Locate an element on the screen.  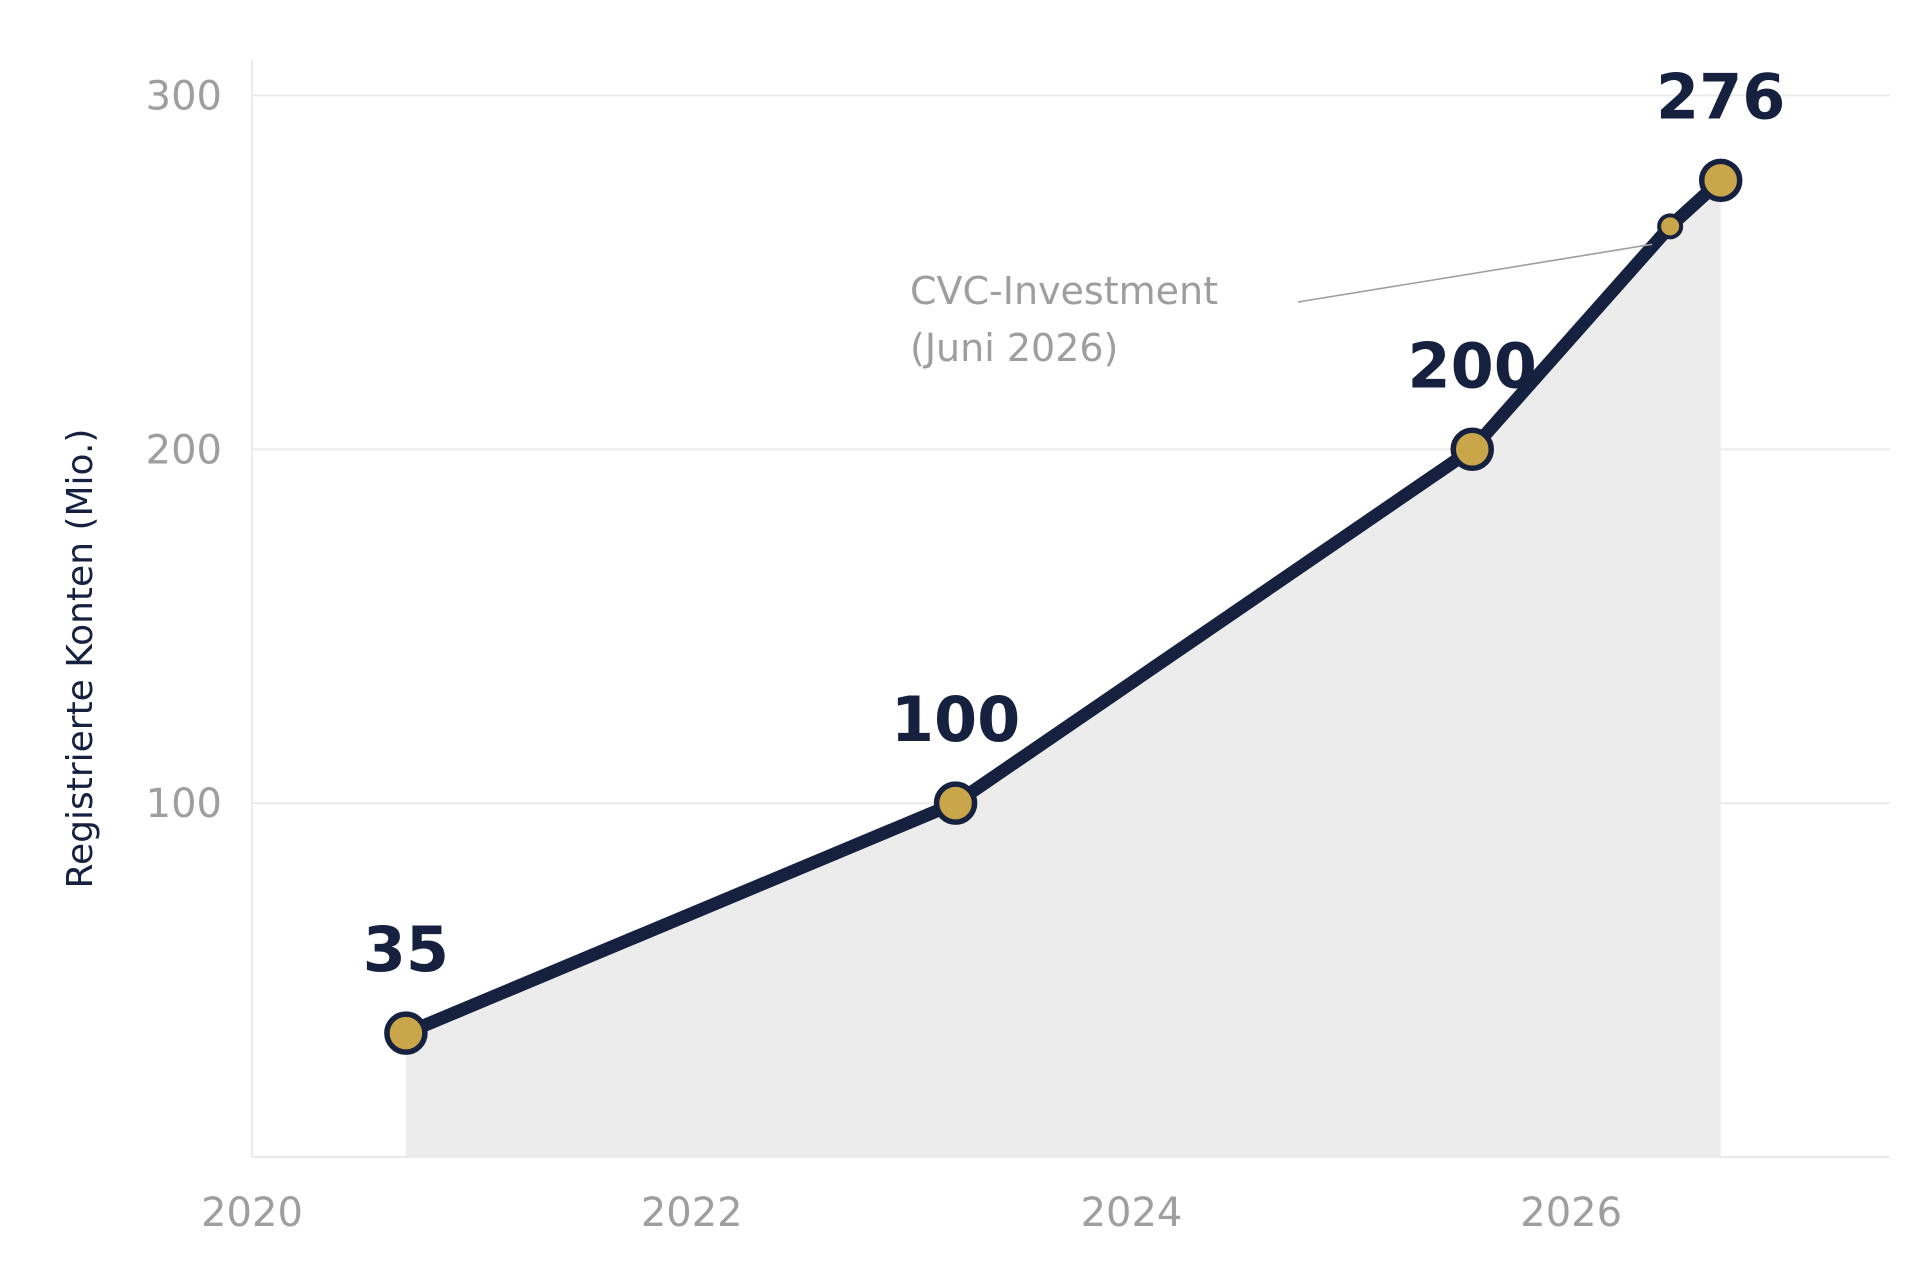
y-tick-label: 100 is located at coordinates (184, 804).